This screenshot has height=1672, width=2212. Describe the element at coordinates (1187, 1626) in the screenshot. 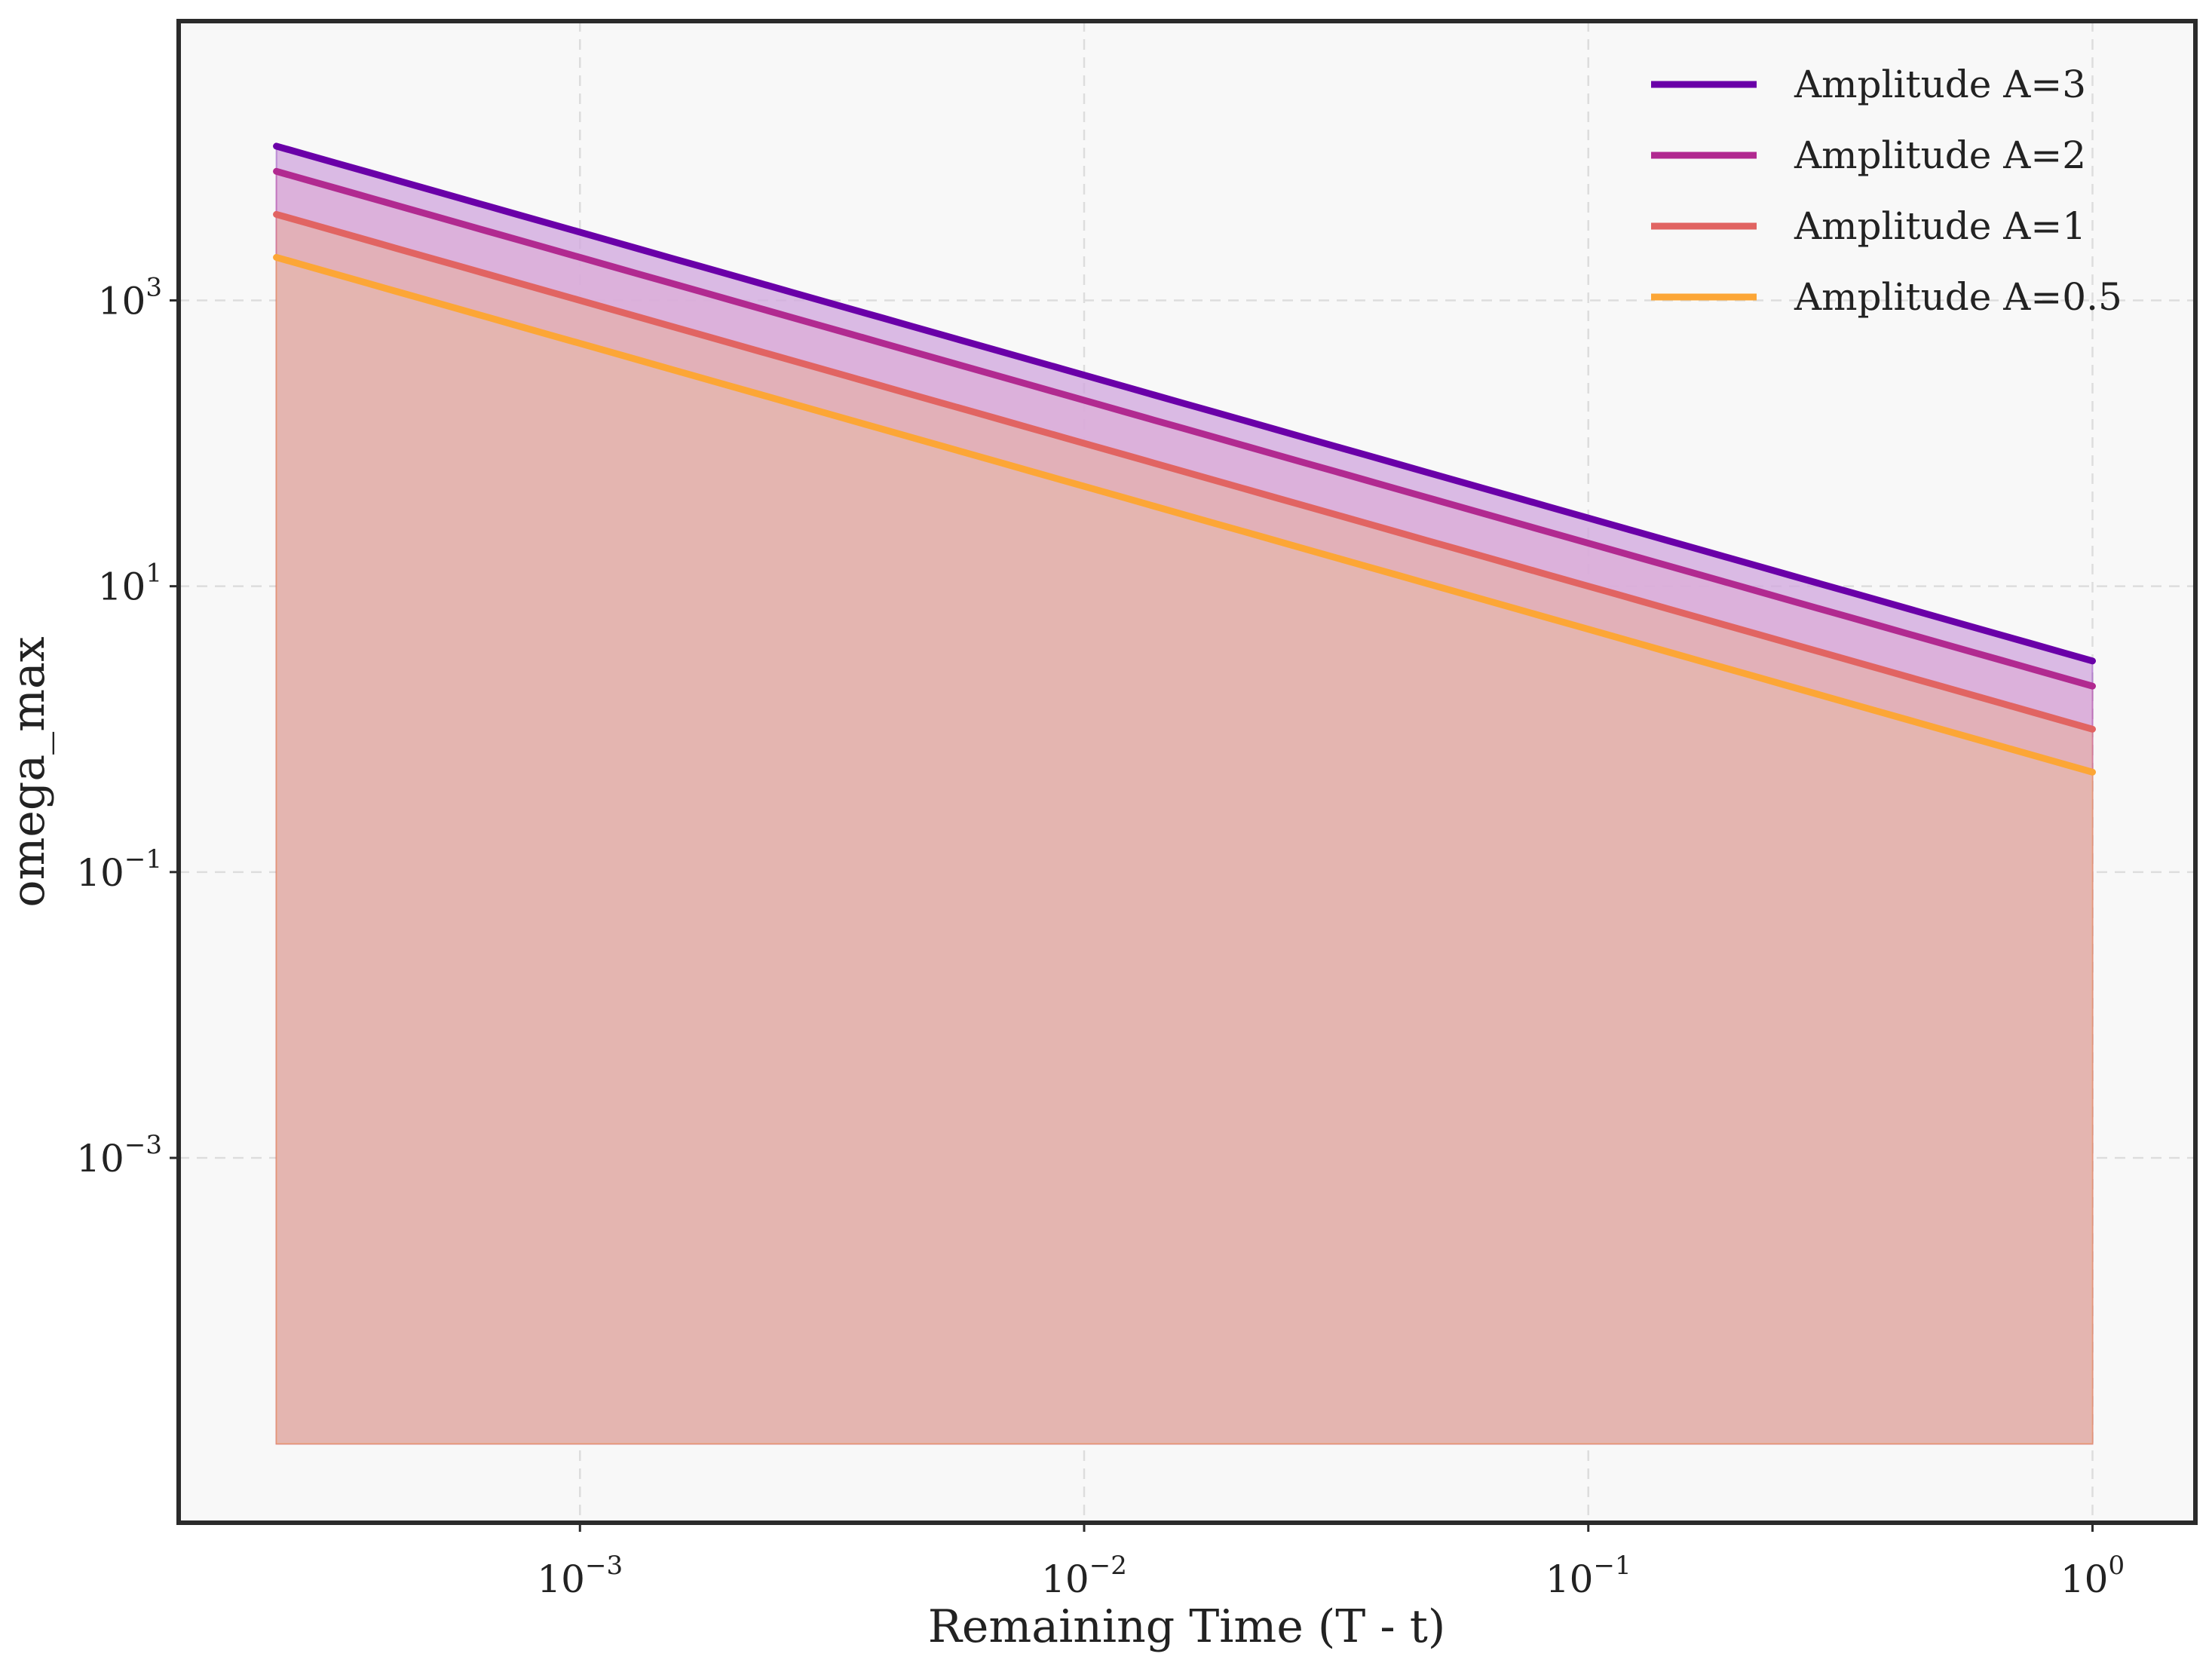

I see `x-axis-title: Remaining Time (T - t)` at that location.